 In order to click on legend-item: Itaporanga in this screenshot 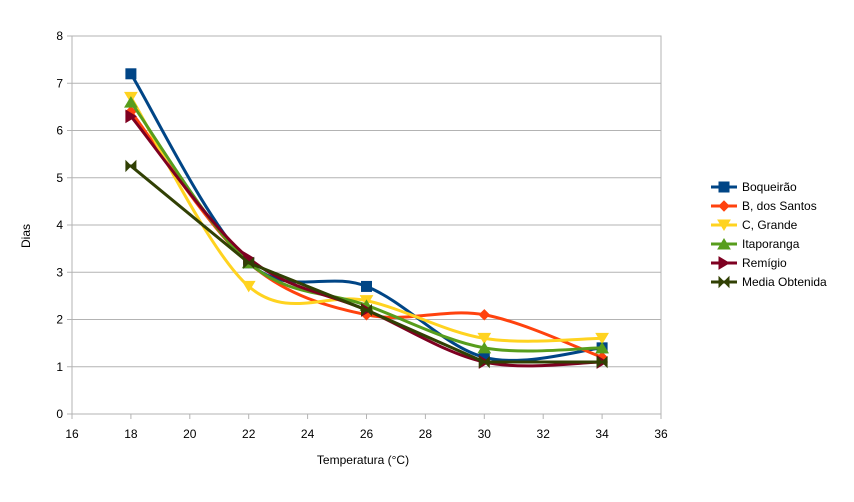, I will do `click(755, 244)`.